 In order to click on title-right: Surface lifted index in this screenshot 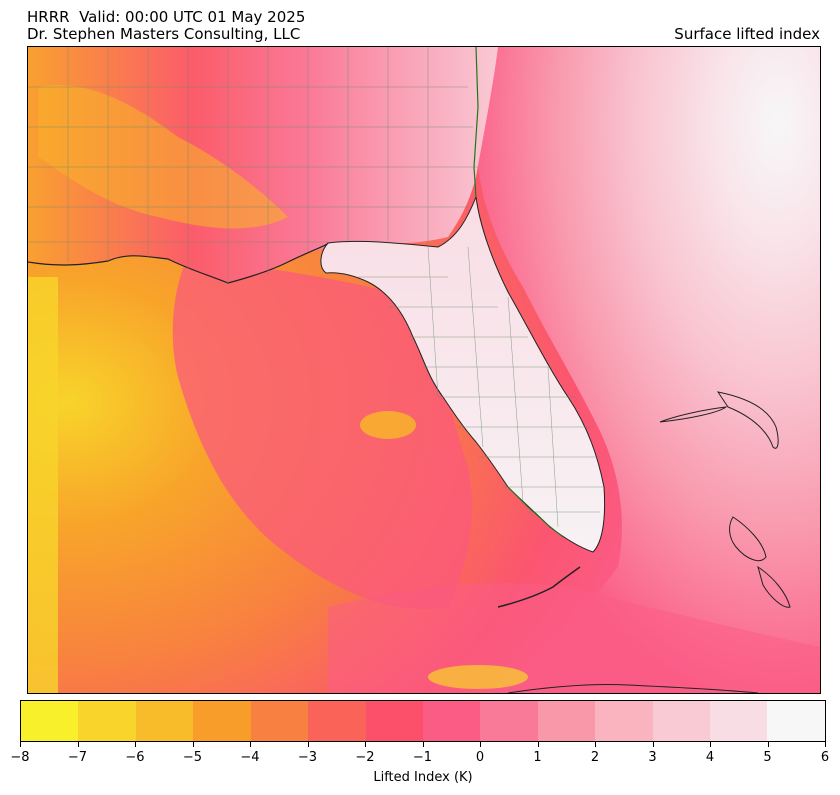, I will do `click(747, 34)`.